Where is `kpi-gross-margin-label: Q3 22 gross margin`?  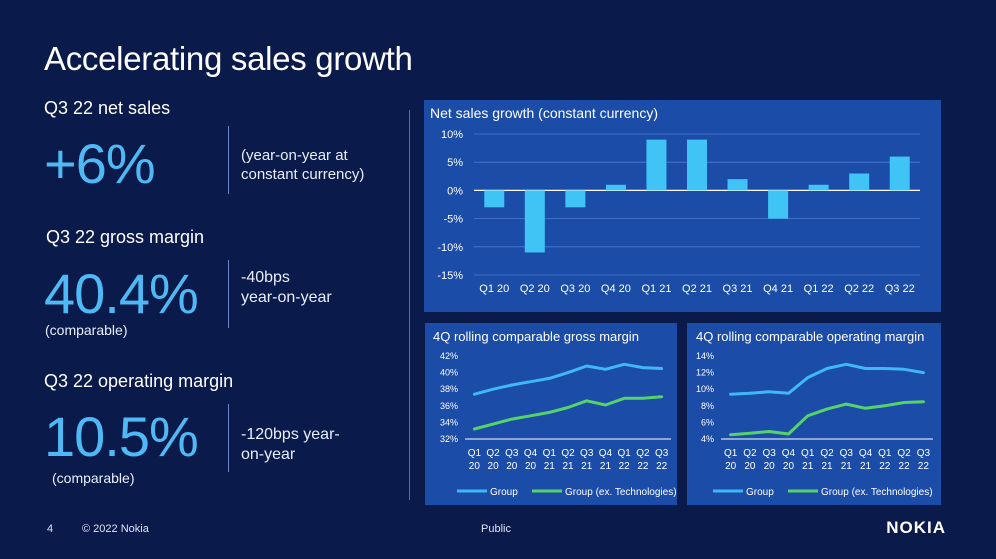
kpi-gross-margin-label: Q3 22 gross margin is located at coordinates (125, 237).